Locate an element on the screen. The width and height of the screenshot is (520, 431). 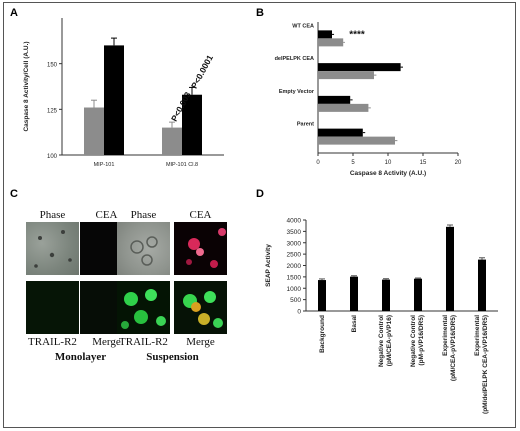
y-tick-label: 125 is located at coordinates (52, 111).